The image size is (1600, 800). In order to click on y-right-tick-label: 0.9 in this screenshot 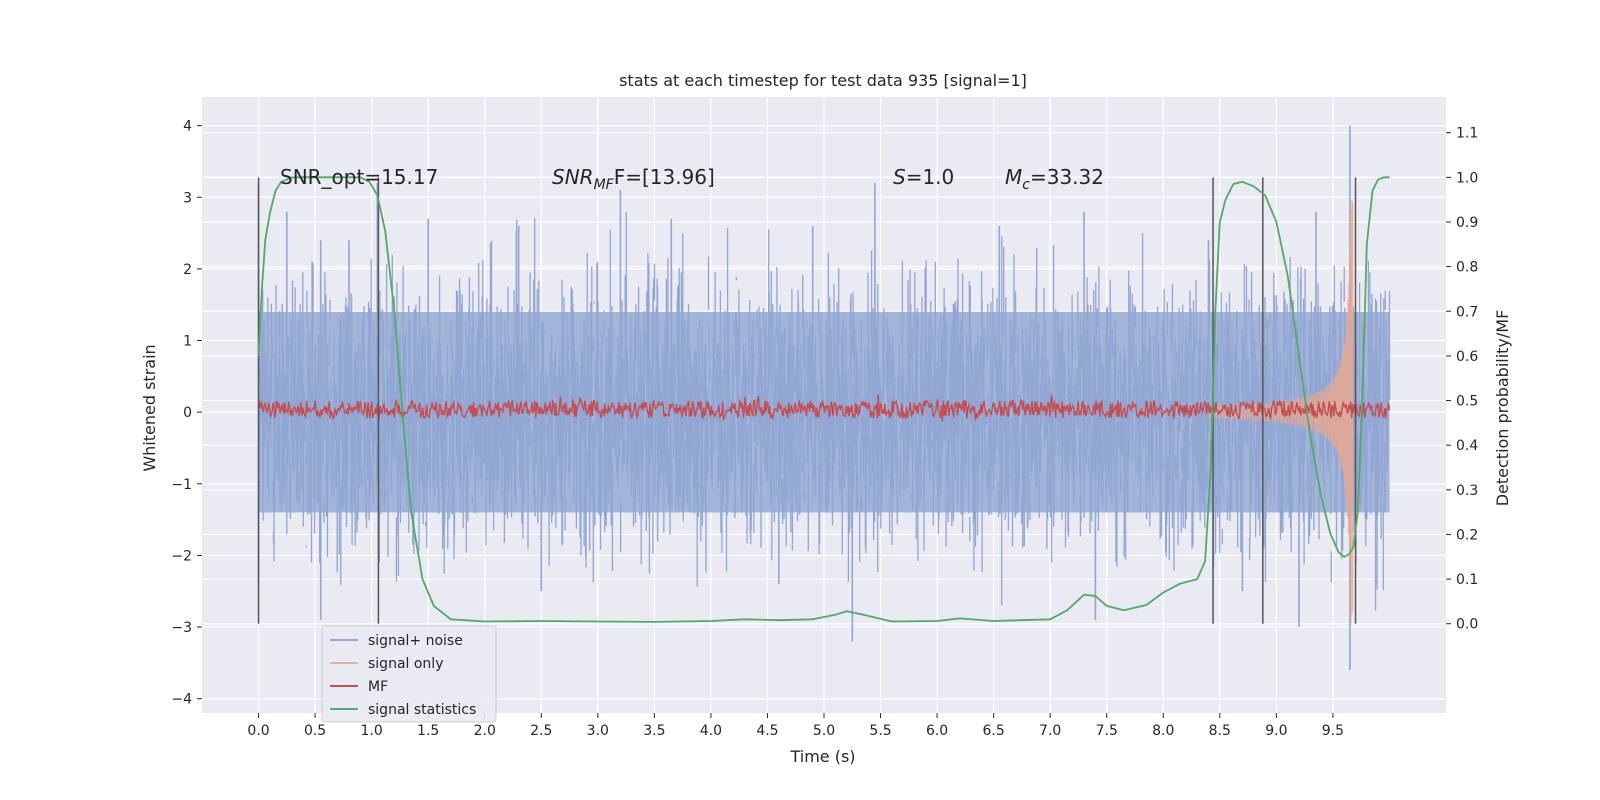, I will do `click(1467, 223)`.